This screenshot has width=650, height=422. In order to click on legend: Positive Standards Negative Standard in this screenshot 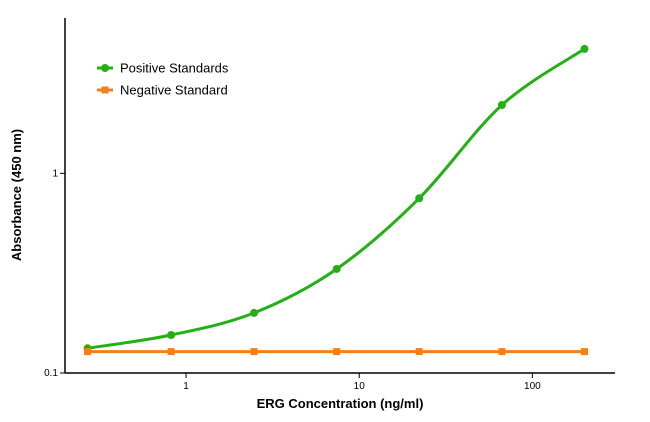, I will do `click(163, 79)`.